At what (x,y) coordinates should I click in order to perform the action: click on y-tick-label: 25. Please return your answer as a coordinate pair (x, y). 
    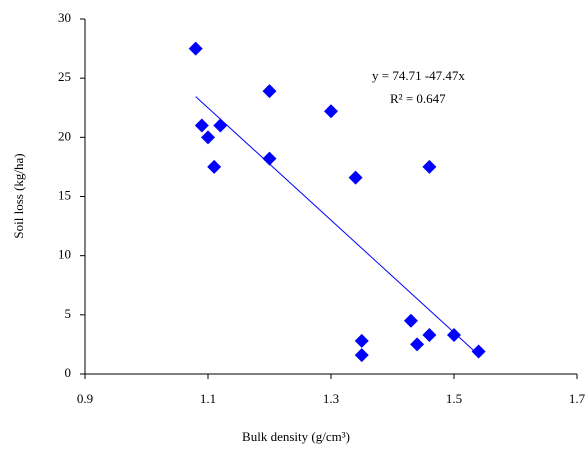
    Looking at the image, I should click on (64, 76).